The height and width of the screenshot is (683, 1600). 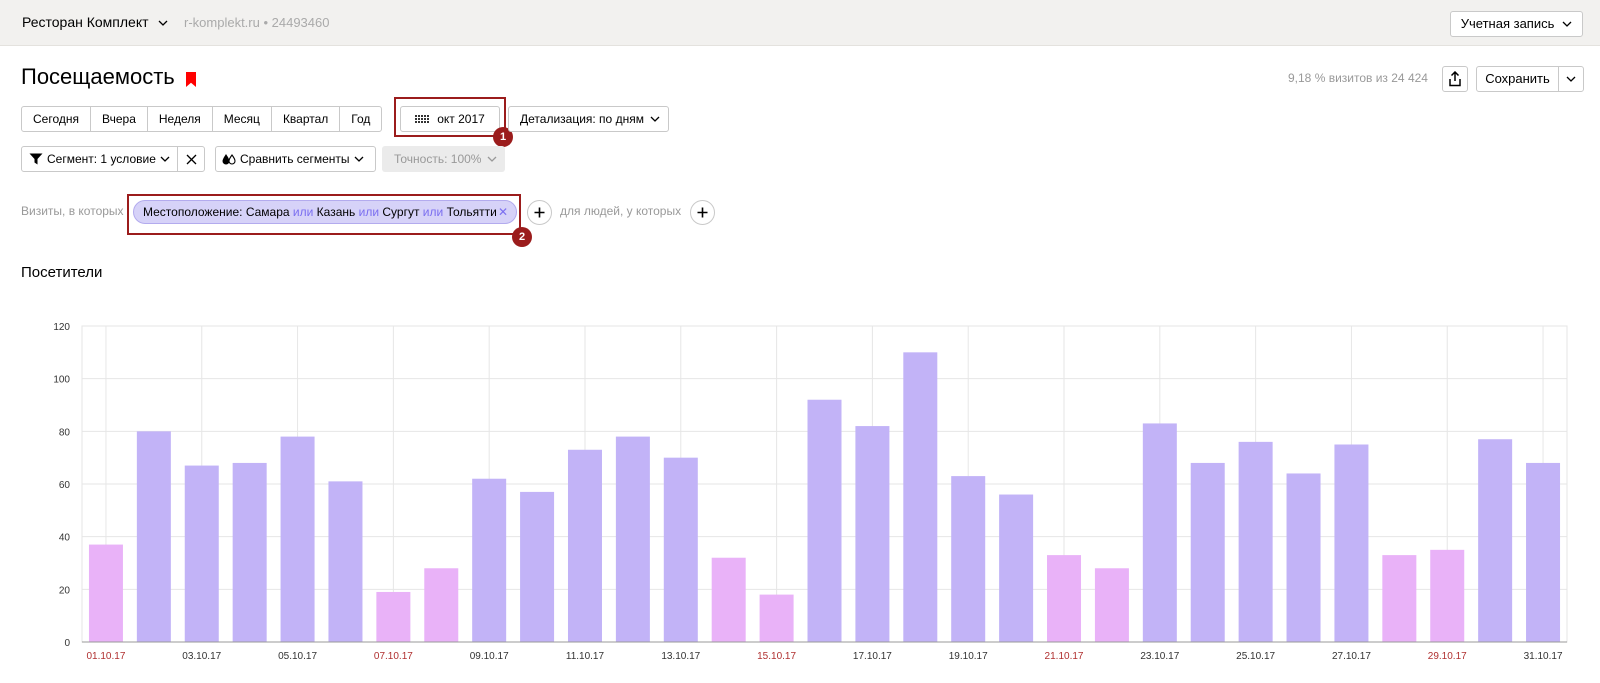 What do you see at coordinates (1255, 541) in the screenshot?
I see `bar-25.10.17` at bounding box center [1255, 541].